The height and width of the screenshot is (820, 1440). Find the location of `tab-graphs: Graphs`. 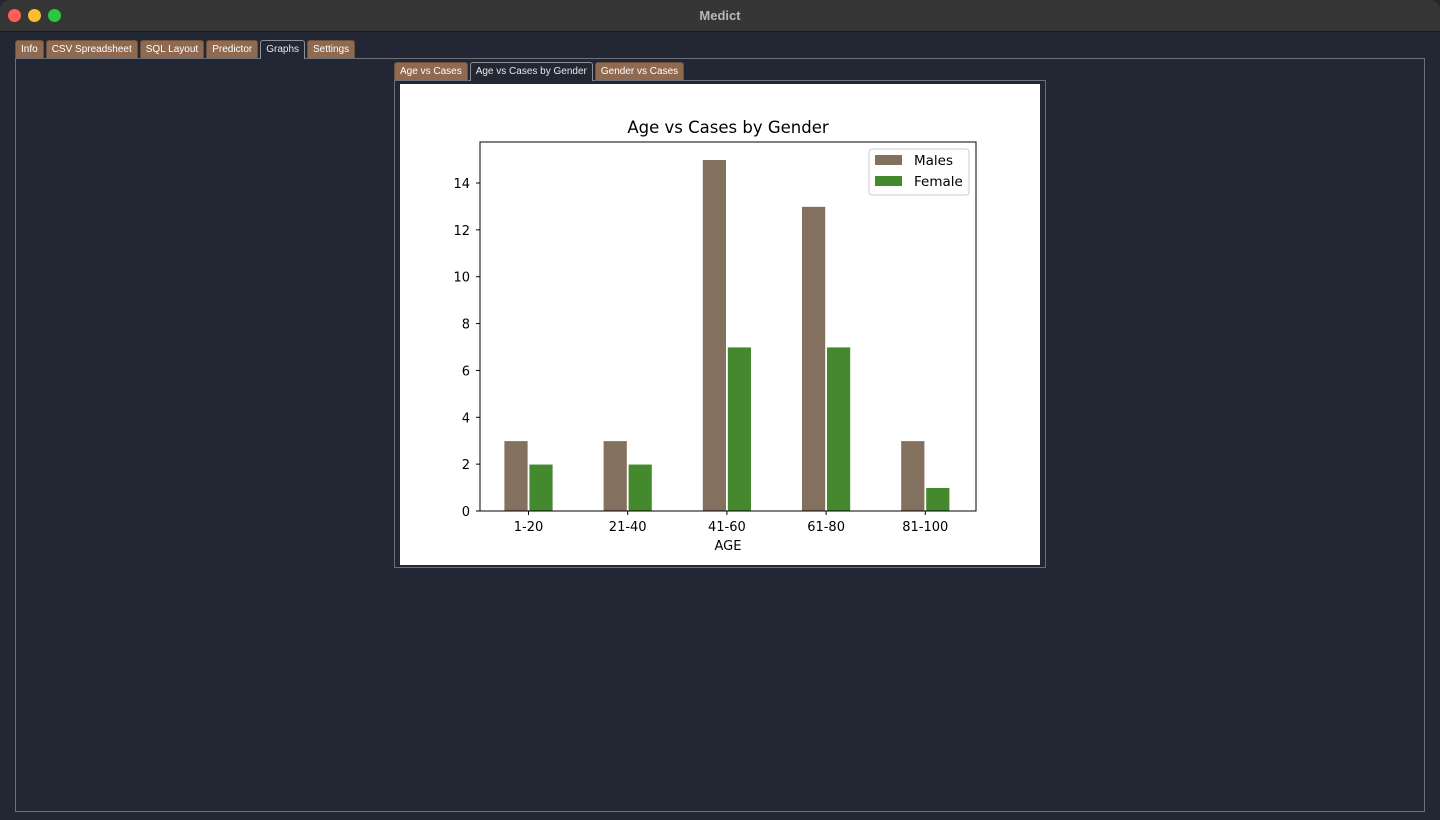

tab-graphs: Graphs is located at coordinates (283, 49).